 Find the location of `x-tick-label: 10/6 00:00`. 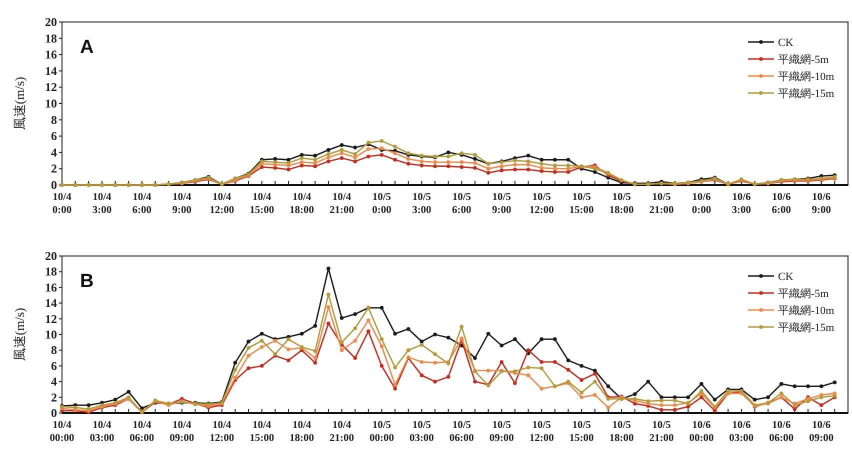

x-tick-label: 10/6 00:00 is located at coordinates (701, 432).